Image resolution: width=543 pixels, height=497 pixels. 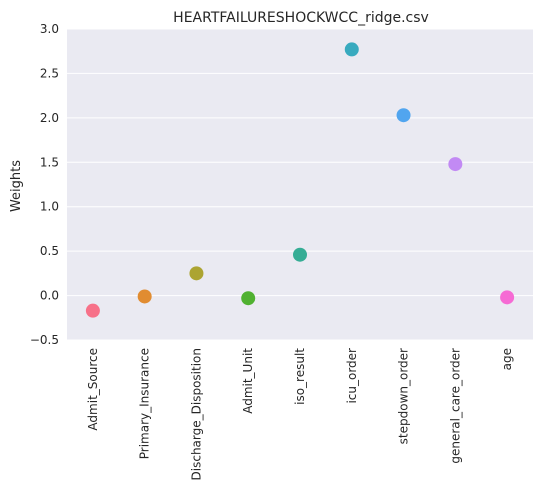 I want to click on y-tick-label: 2.0, so click(x=49, y=118).